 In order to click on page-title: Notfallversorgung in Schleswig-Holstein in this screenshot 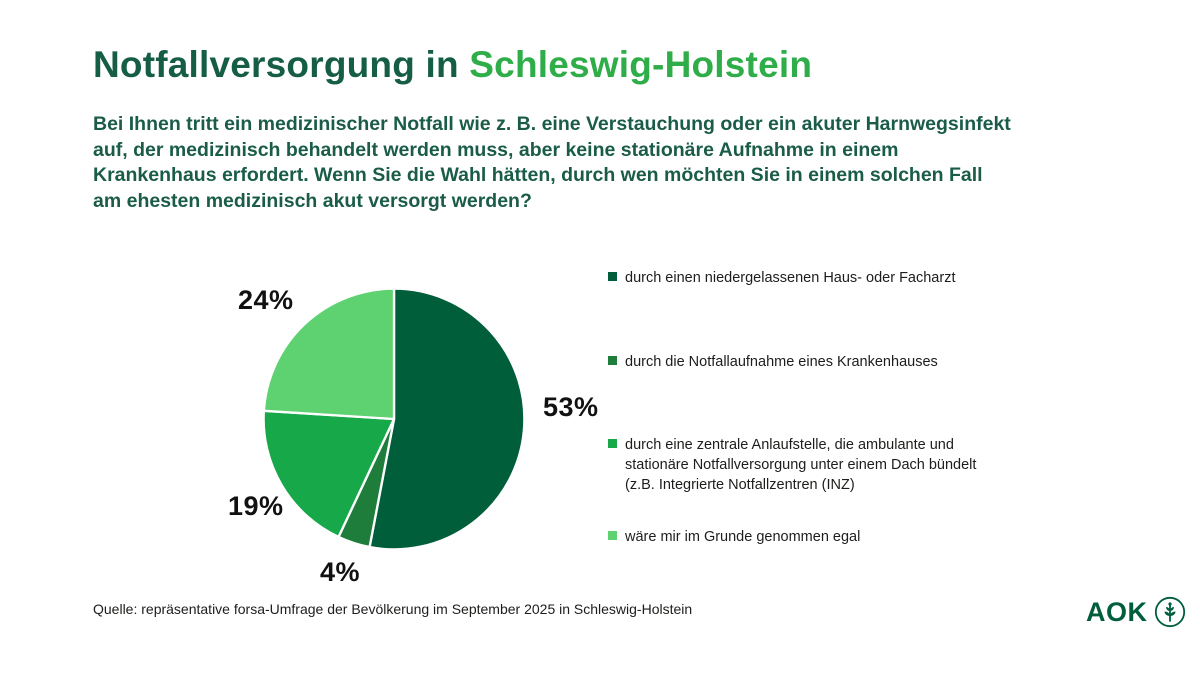, I will do `click(452, 65)`.